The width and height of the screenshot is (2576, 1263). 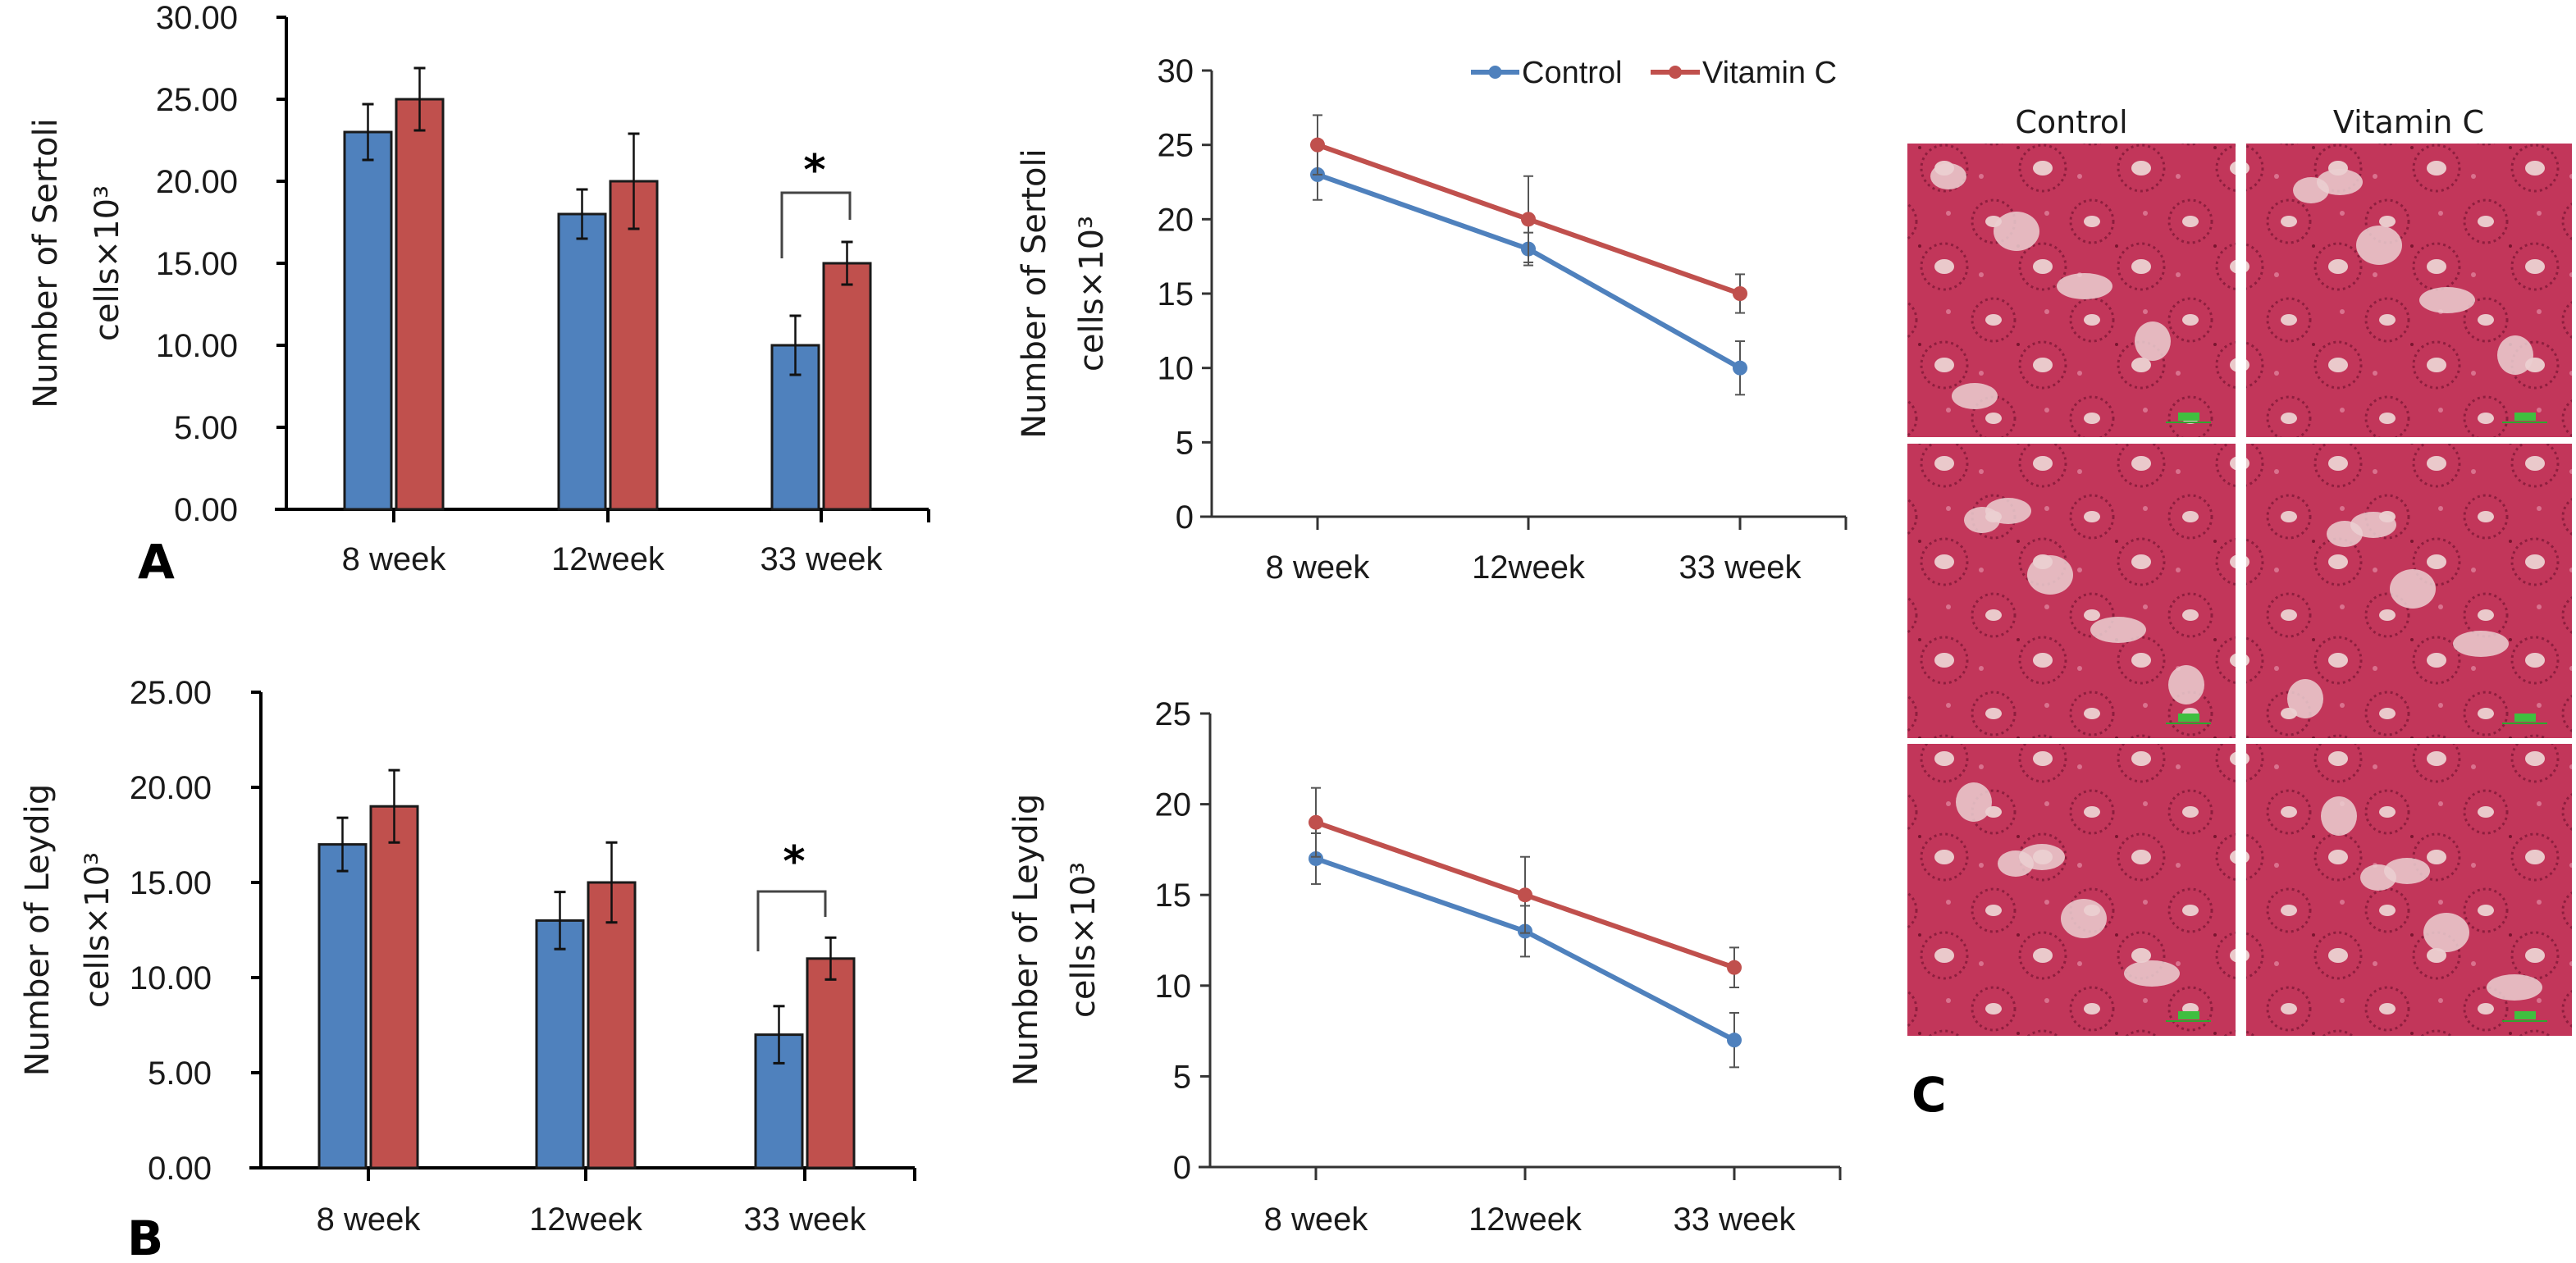 I want to click on histology-column-header-control: Control, so click(x=2071, y=122).